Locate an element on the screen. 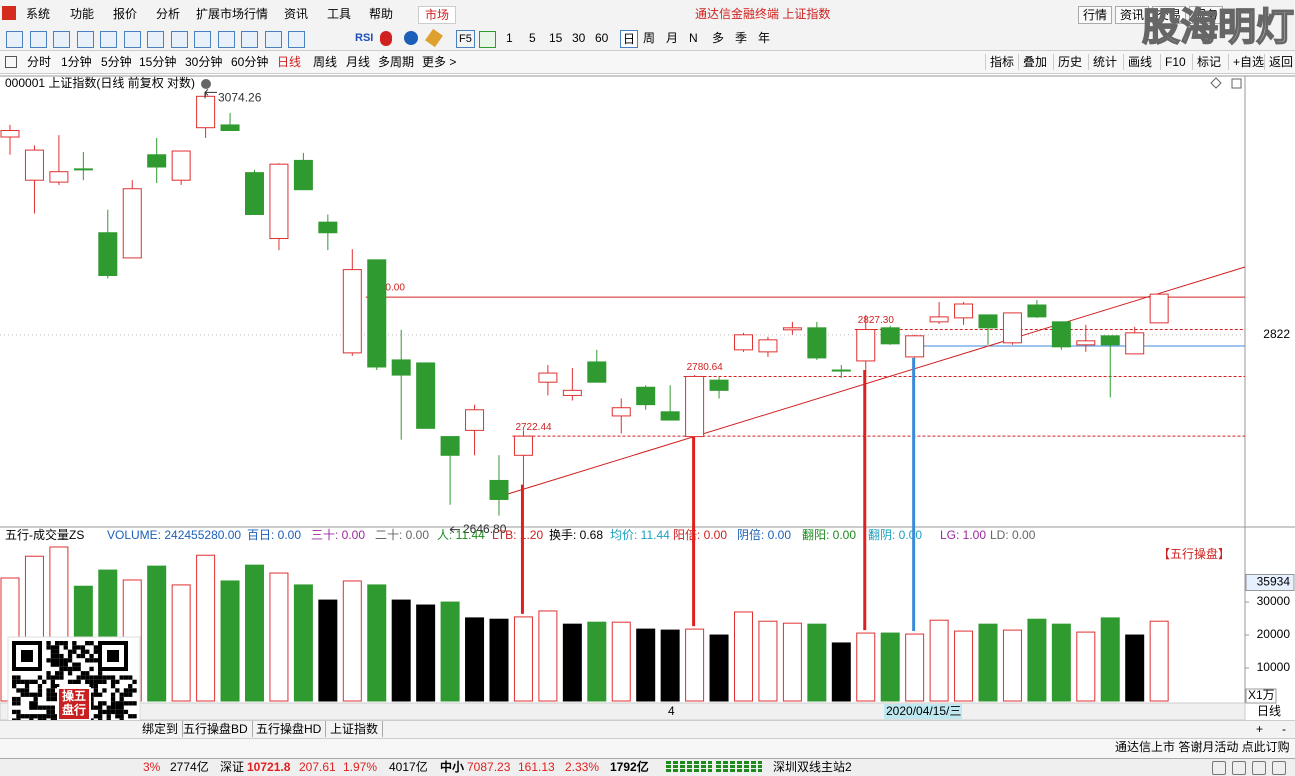 The height and width of the screenshot is (776, 1295). tool-button: 标记 is located at coordinates (1206, 62).